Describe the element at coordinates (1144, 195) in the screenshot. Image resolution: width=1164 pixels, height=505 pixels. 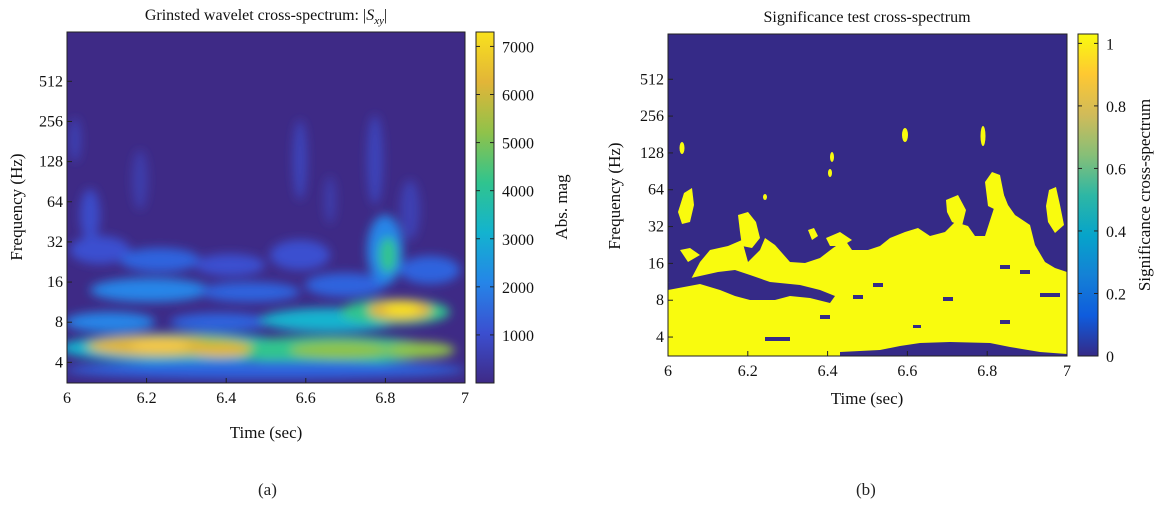
I see `colorbar-b-label: Significance cross-spectrum` at that location.